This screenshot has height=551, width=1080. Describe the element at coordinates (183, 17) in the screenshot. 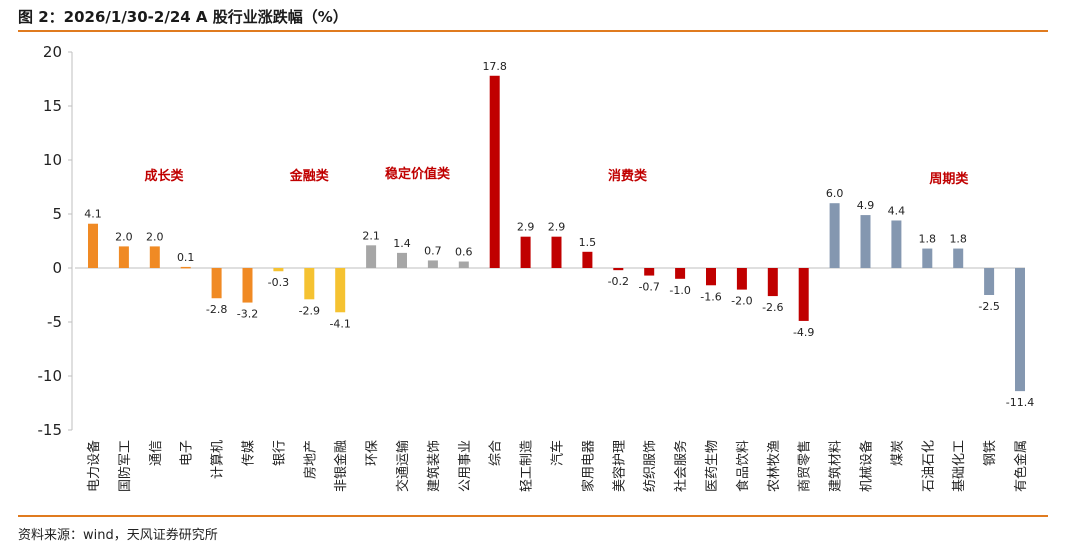

I see `figure-title: 图 2：2026/1/30-2/24 A 股行业涨跌幅（%）` at that location.